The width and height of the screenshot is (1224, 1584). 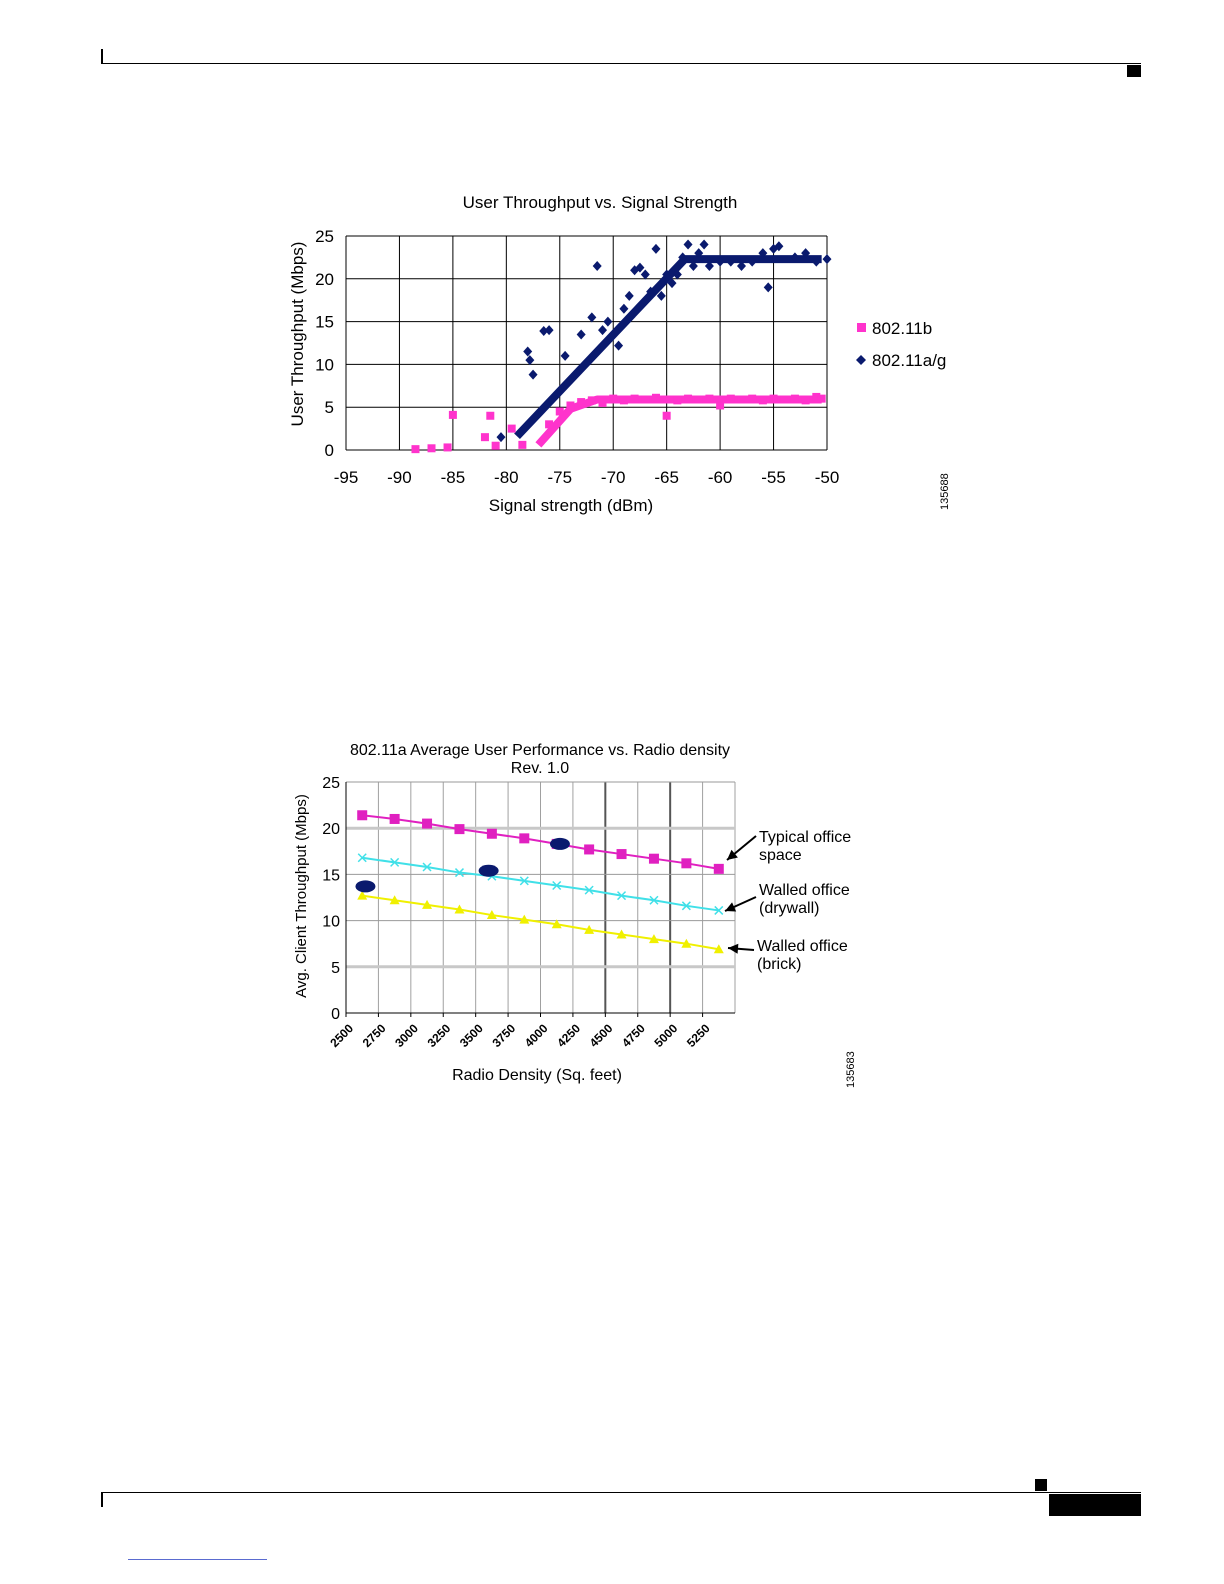 What do you see at coordinates (453, 477) in the screenshot?
I see `chart1-x-tick-label: -85` at bounding box center [453, 477].